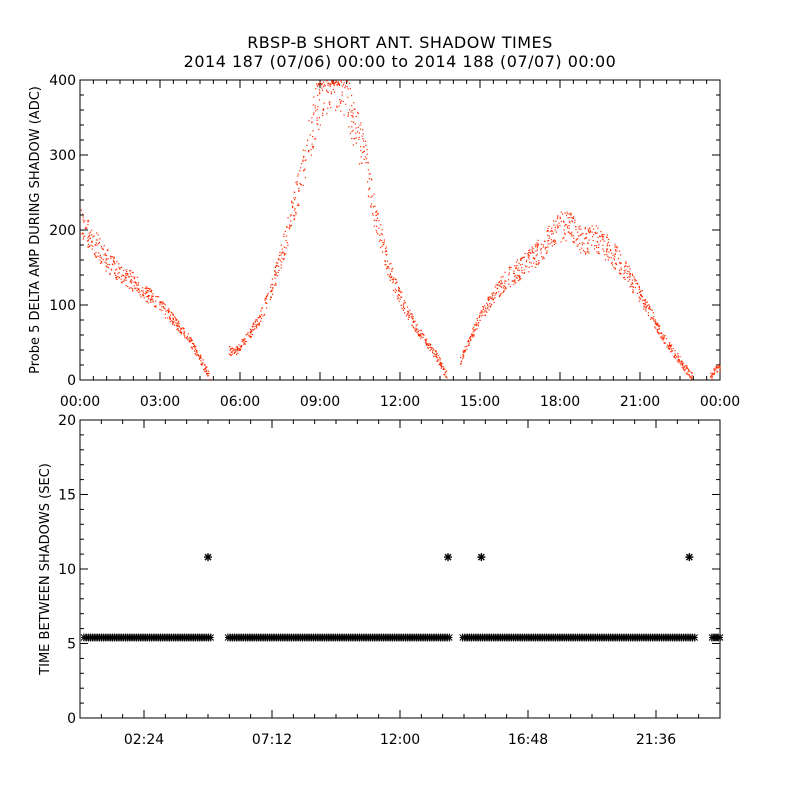 Image resolution: width=800 pixels, height=800 pixels. I want to click on x-tick-label: 15:00, so click(480, 402).